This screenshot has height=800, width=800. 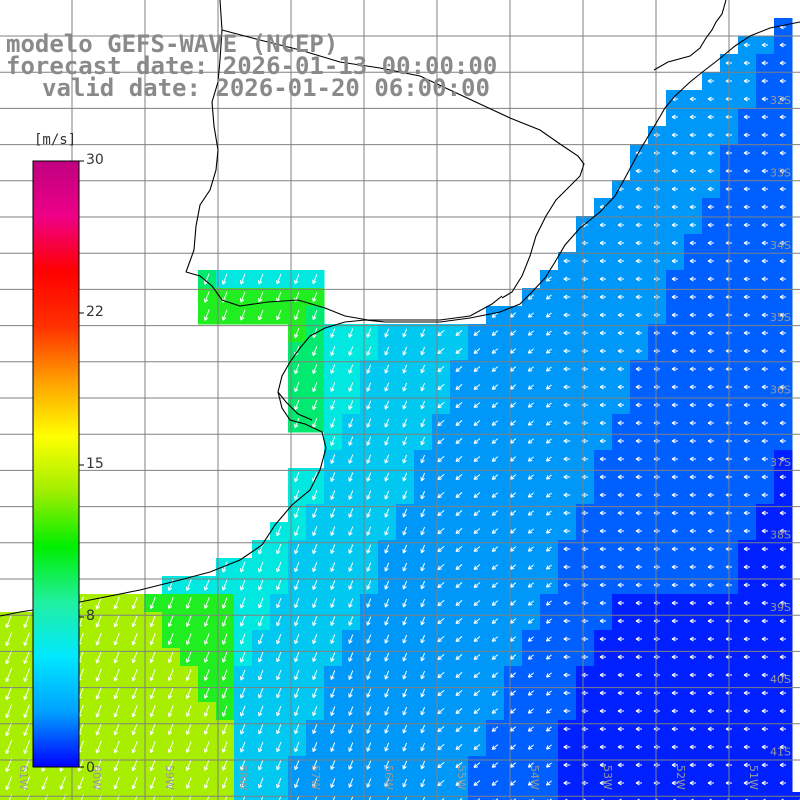 What do you see at coordinates (295, 406) in the screenshot?
I see `bahia-samborombon` at bounding box center [295, 406].